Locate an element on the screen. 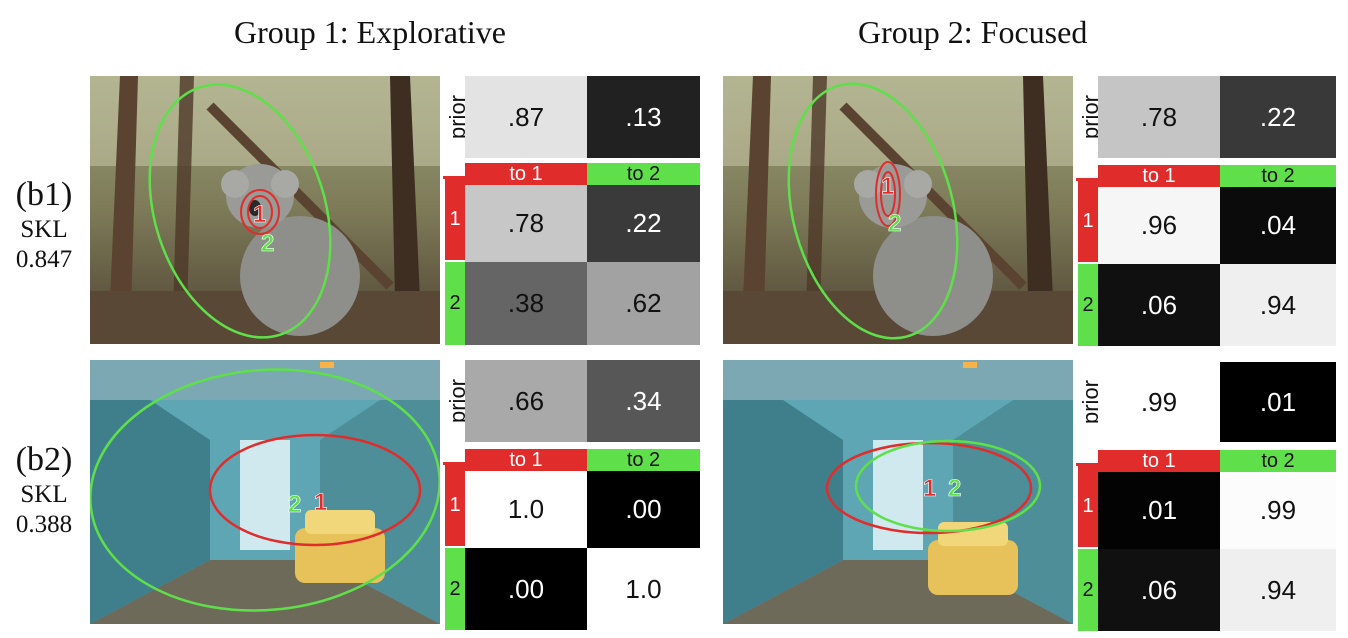  koala-scene-focused: 1 2 is located at coordinates (898, 210).